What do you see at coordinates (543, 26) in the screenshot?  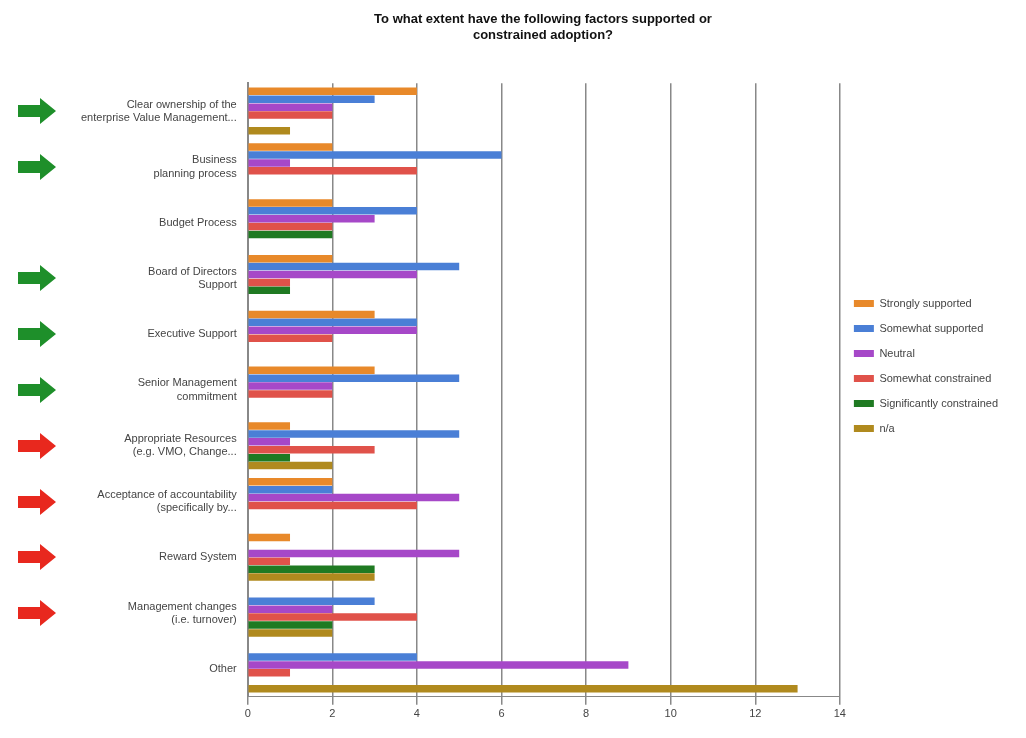 I see `chart-title: To what extent have the following factors supported or constrained adoption?` at bounding box center [543, 26].